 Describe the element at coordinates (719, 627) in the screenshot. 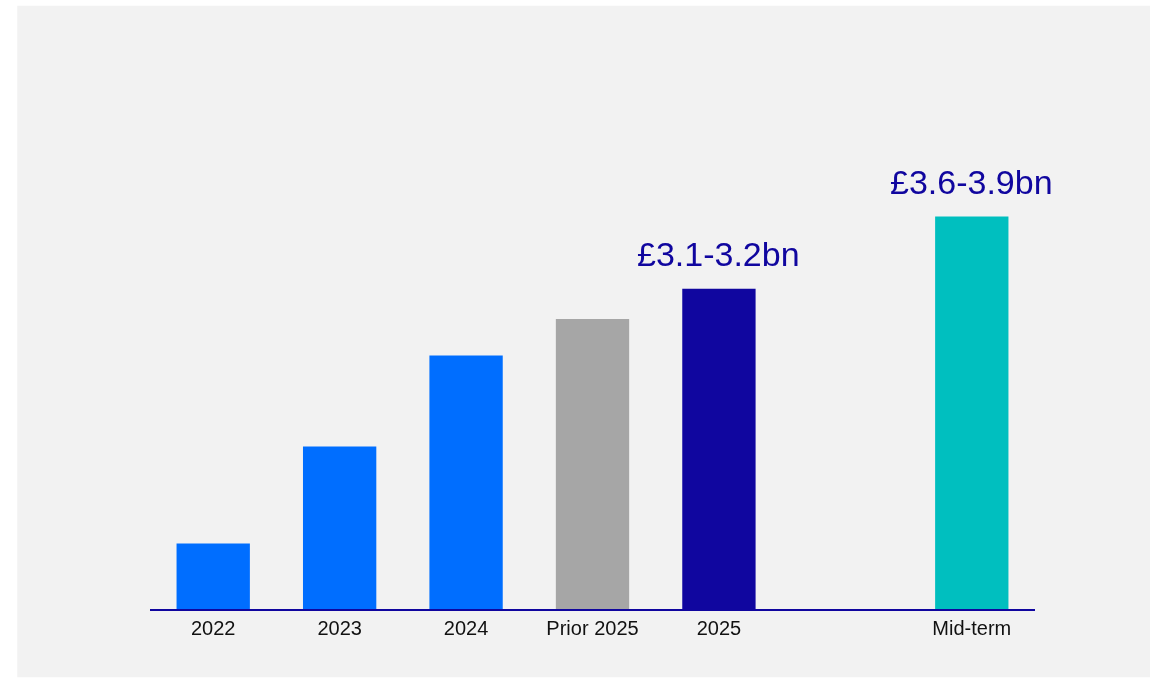

I see `x-tick-label: 2025` at that location.